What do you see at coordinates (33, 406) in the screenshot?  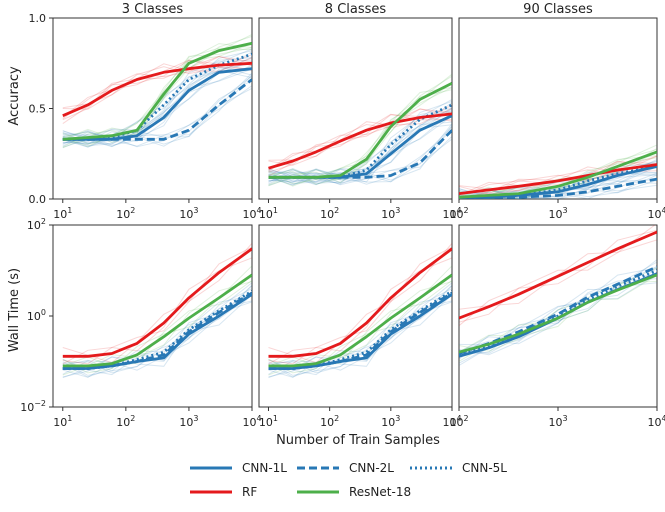 I see `panel-walltime-1-ytick-label-0: 10⁻²` at bounding box center [33, 406].